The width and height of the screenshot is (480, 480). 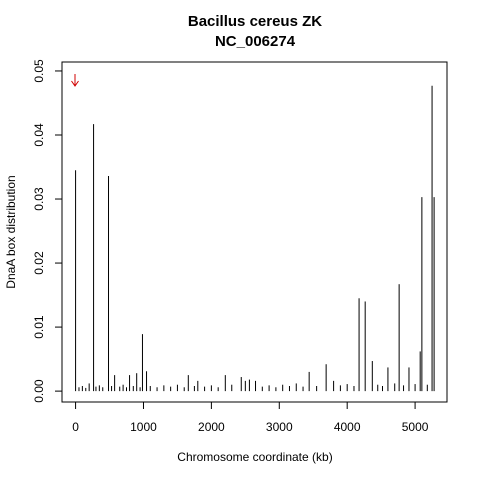 I want to click on y-tick-label: 0.05, so click(x=39, y=71).